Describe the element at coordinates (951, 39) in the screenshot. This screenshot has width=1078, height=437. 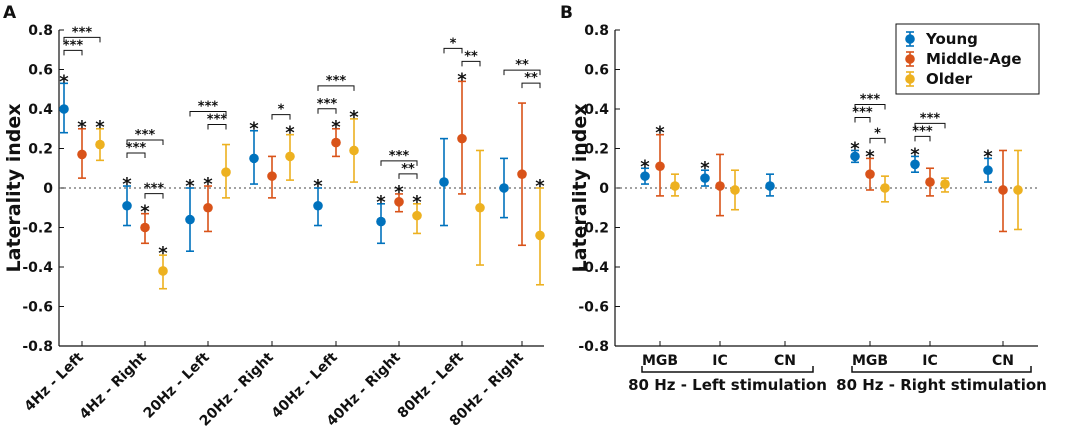
I see `legend-entry: Young` at that location.